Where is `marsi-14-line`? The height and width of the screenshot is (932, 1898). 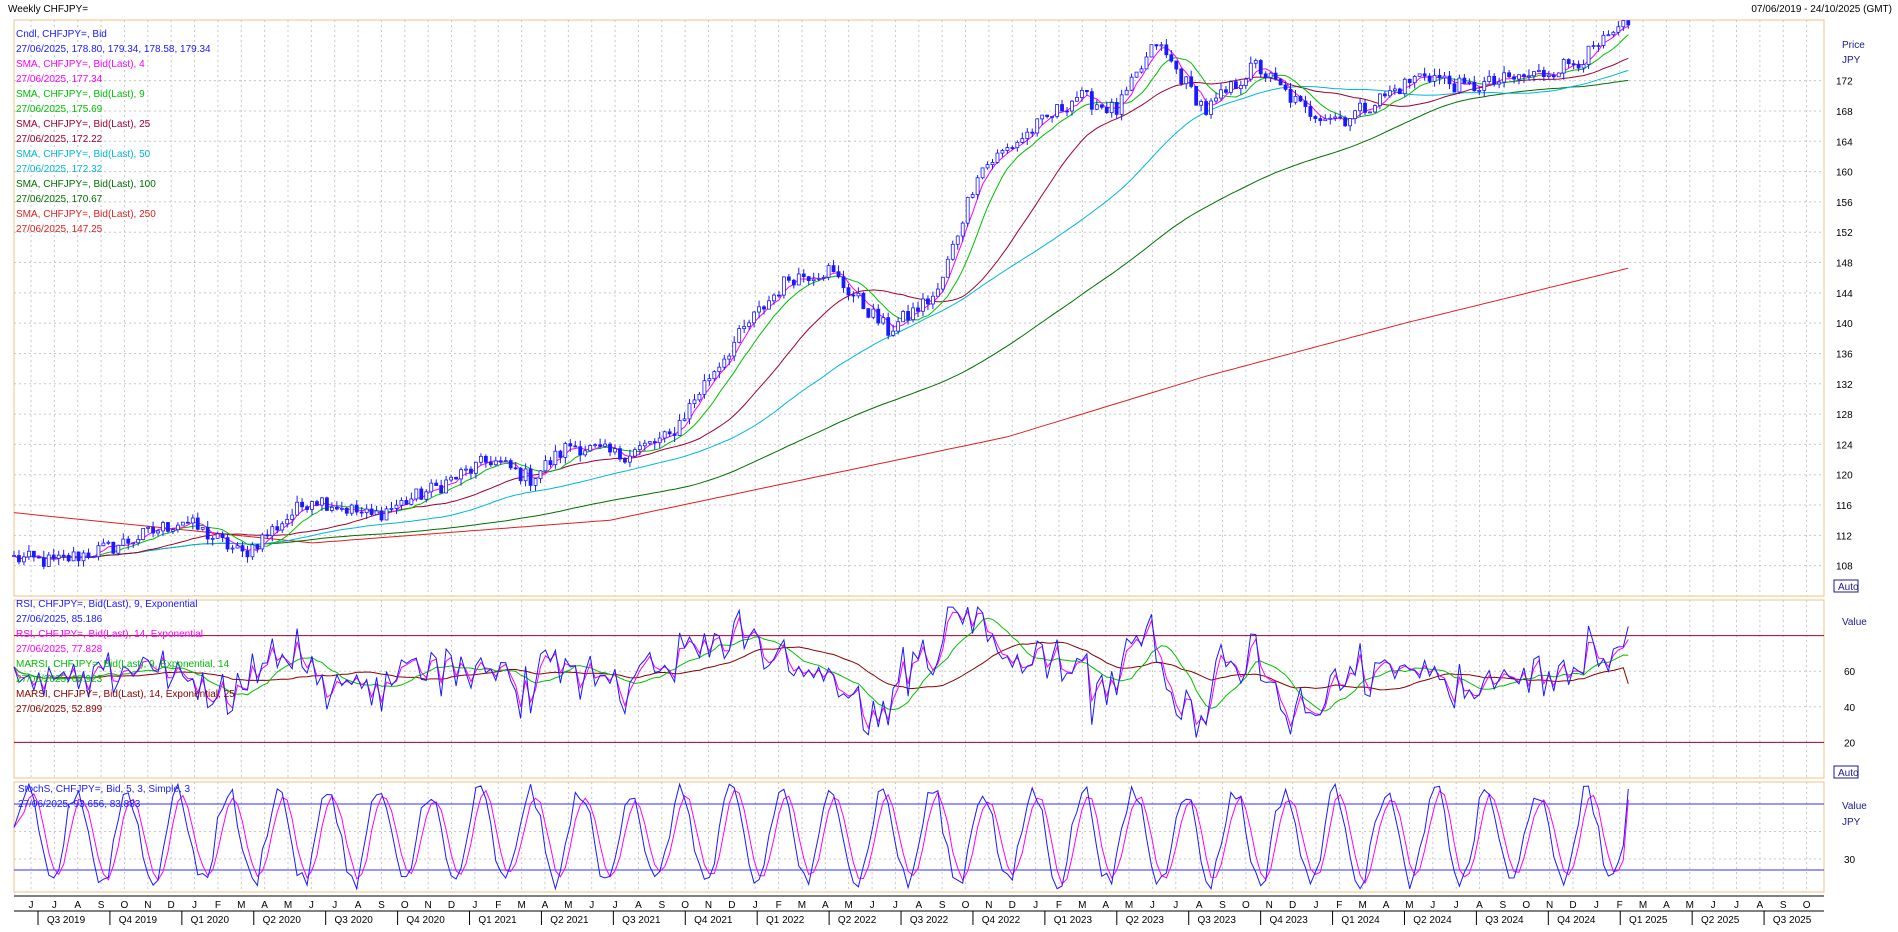 marsi-14-line is located at coordinates (821, 666).